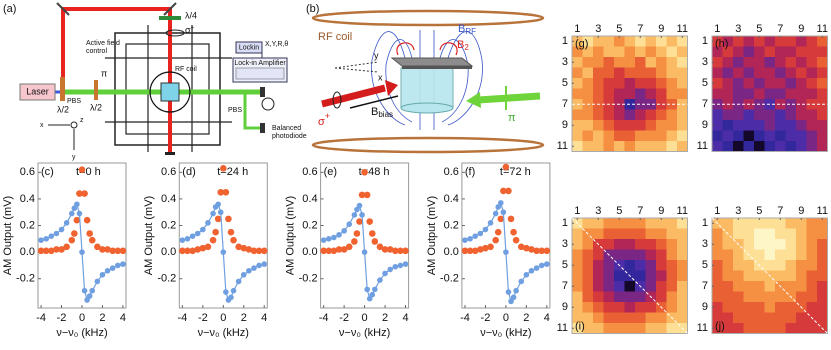 The height and width of the screenshot is (350, 831). What do you see at coordinates (769, 275) in the screenshot?
I see `guide-line` at bounding box center [769, 275].